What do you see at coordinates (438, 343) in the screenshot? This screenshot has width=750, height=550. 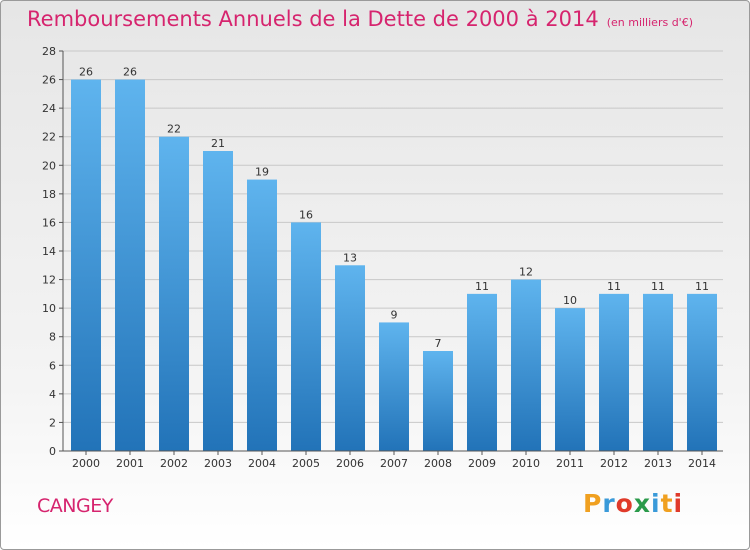 I see `data-label: 7` at bounding box center [438, 343].